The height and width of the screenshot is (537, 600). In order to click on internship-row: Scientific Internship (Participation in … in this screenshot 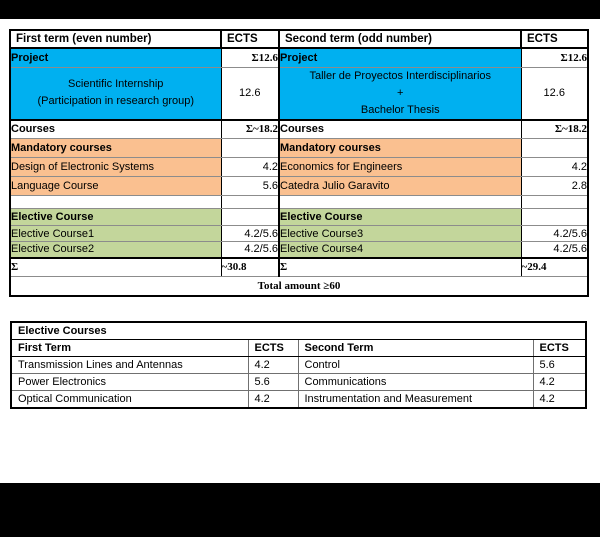, I will do `click(299, 93)`.